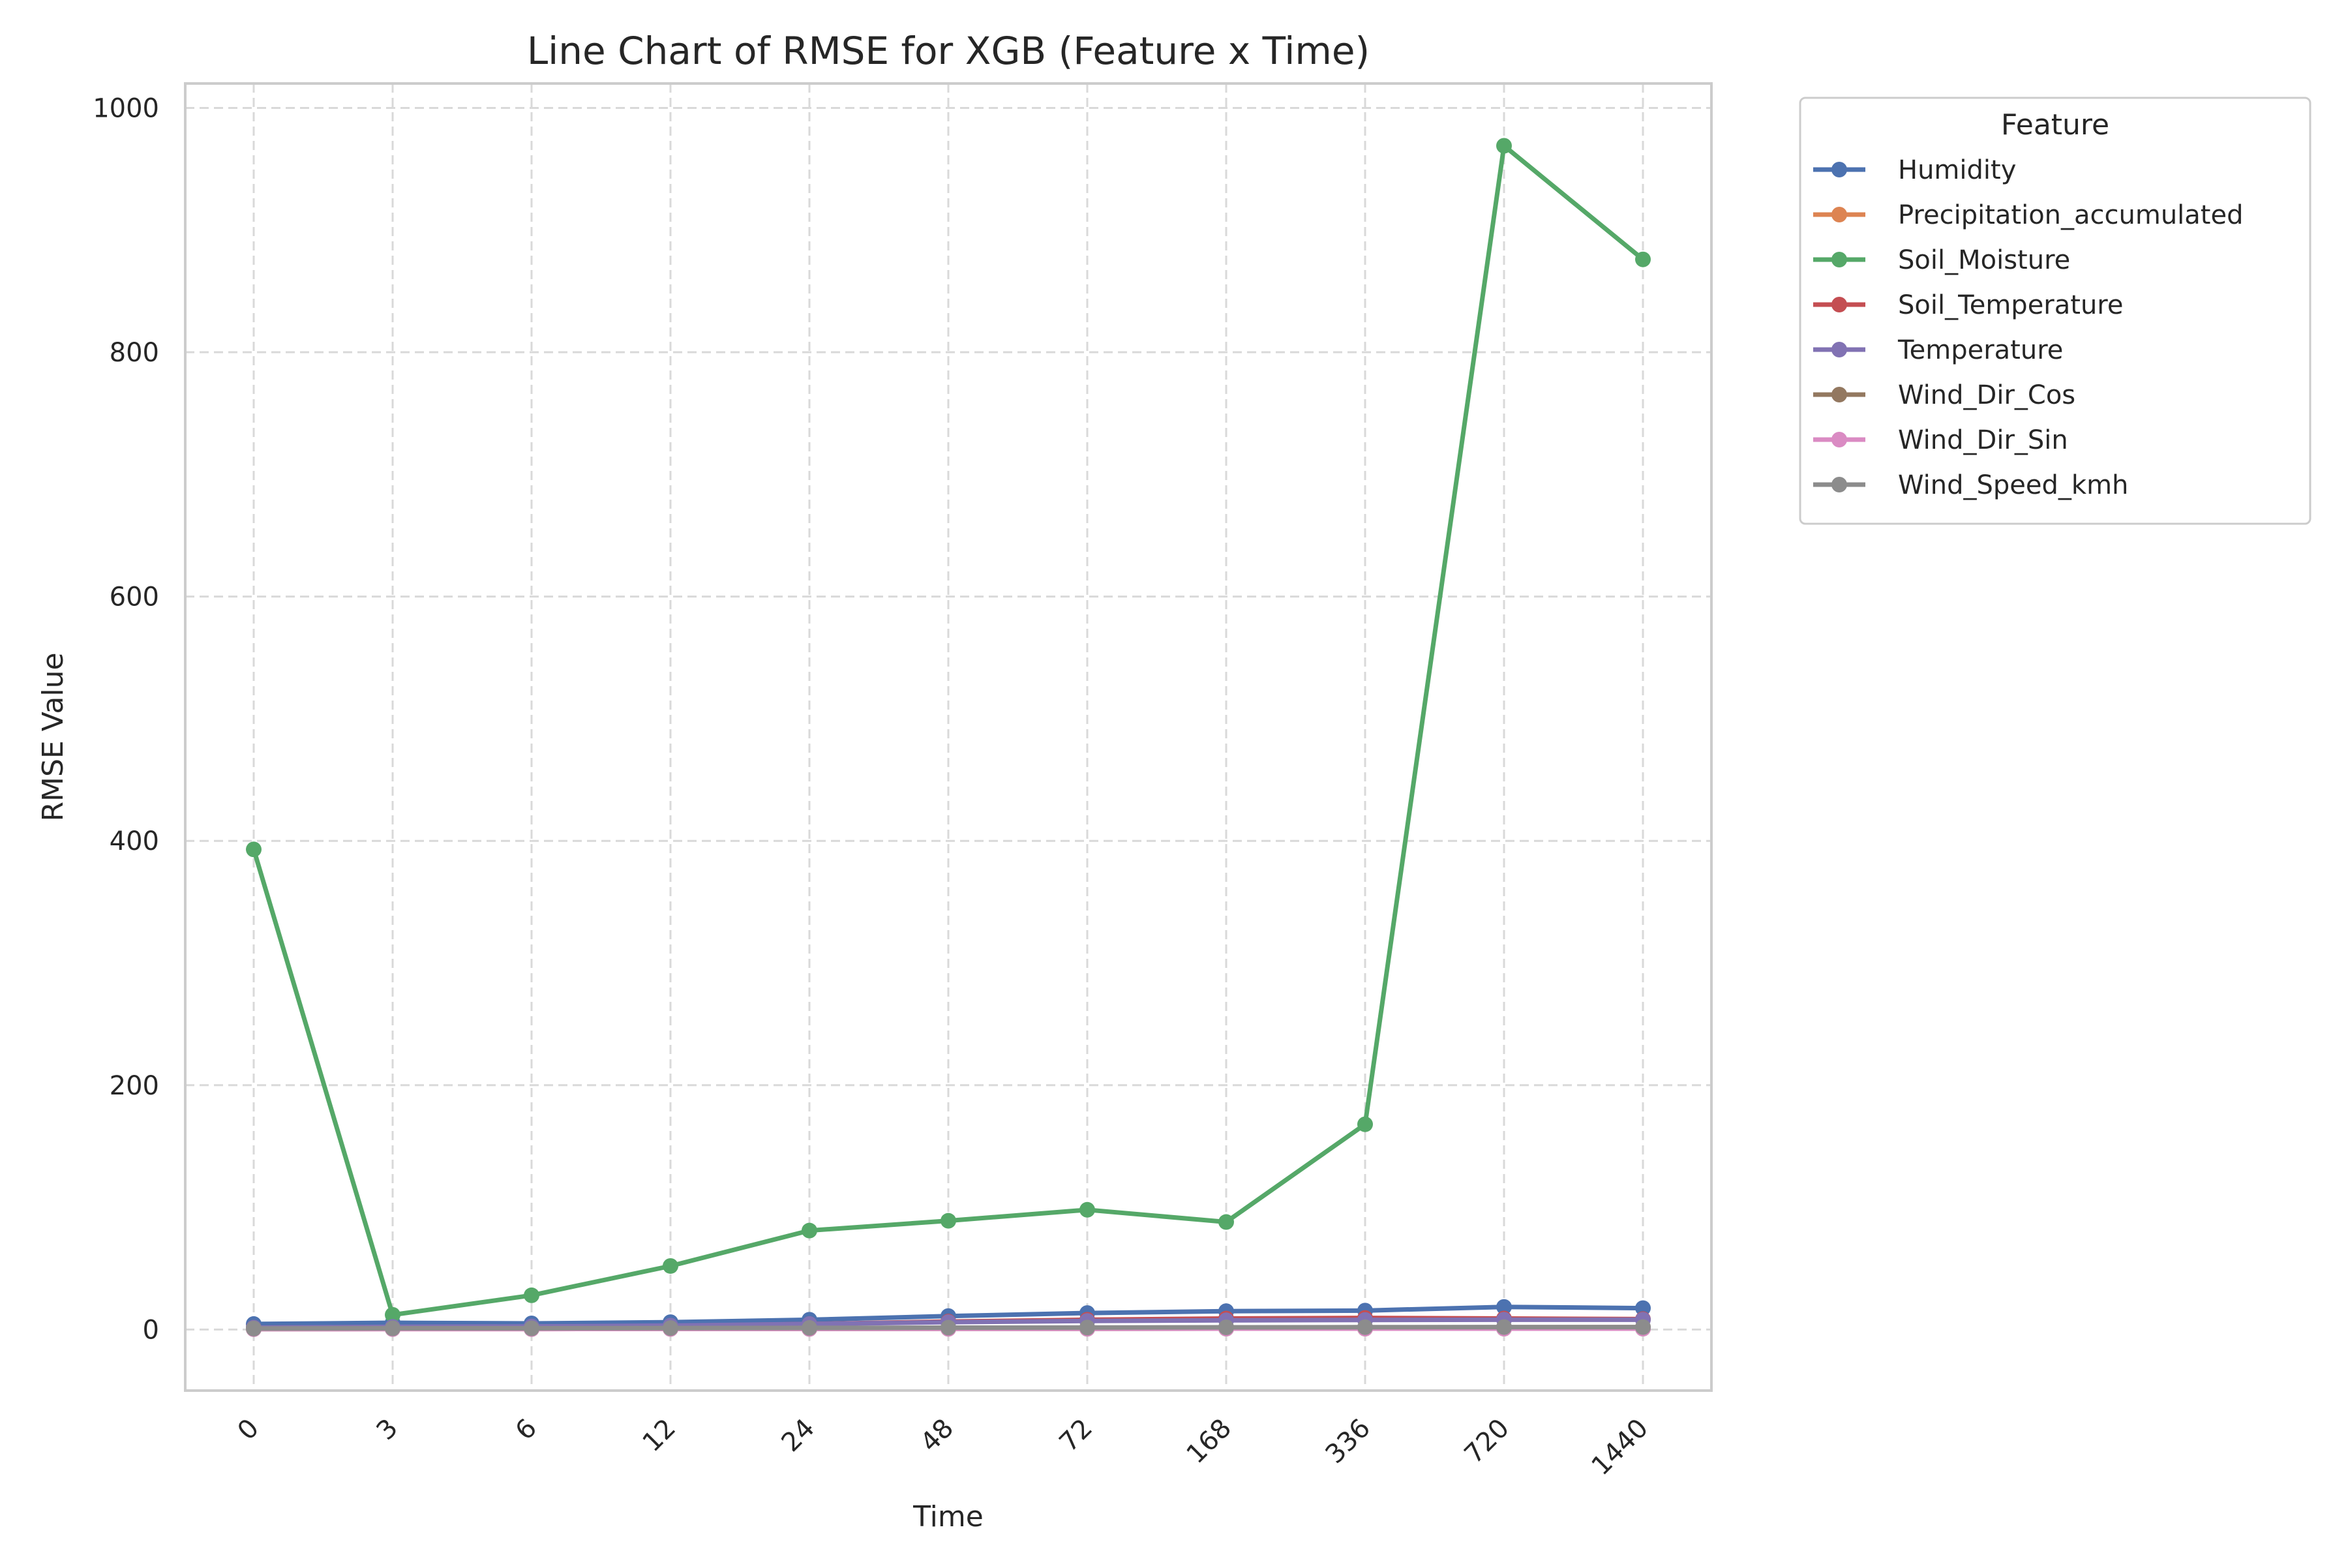 Image resolution: width=2348 pixels, height=1568 pixels. I want to click on legend-label: Precipitation_accumulated, so click(2071, 215).